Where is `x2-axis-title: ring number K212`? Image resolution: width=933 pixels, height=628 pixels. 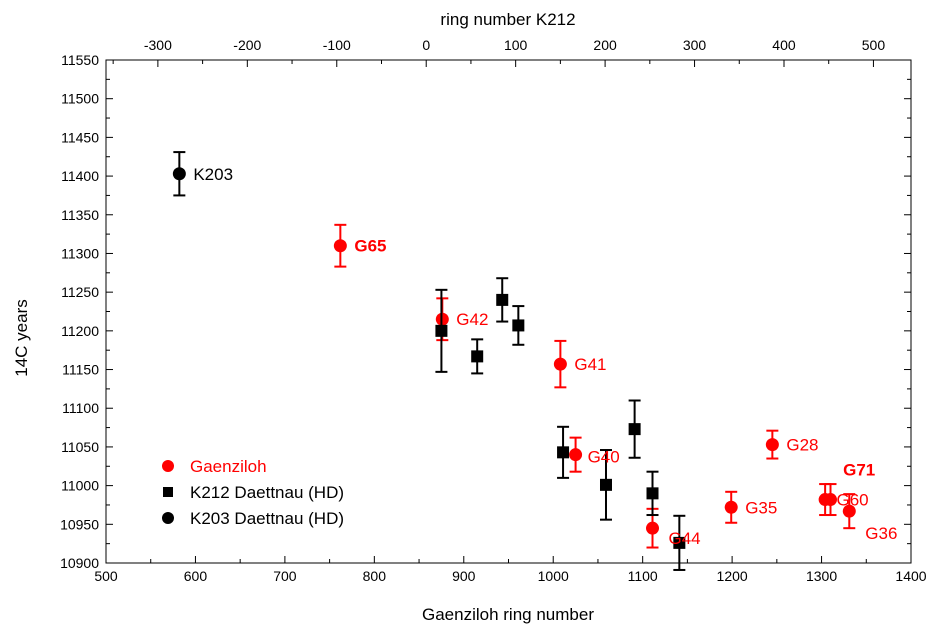 x2-axis-title: ring number K212 is located at coordinates (507, 19).